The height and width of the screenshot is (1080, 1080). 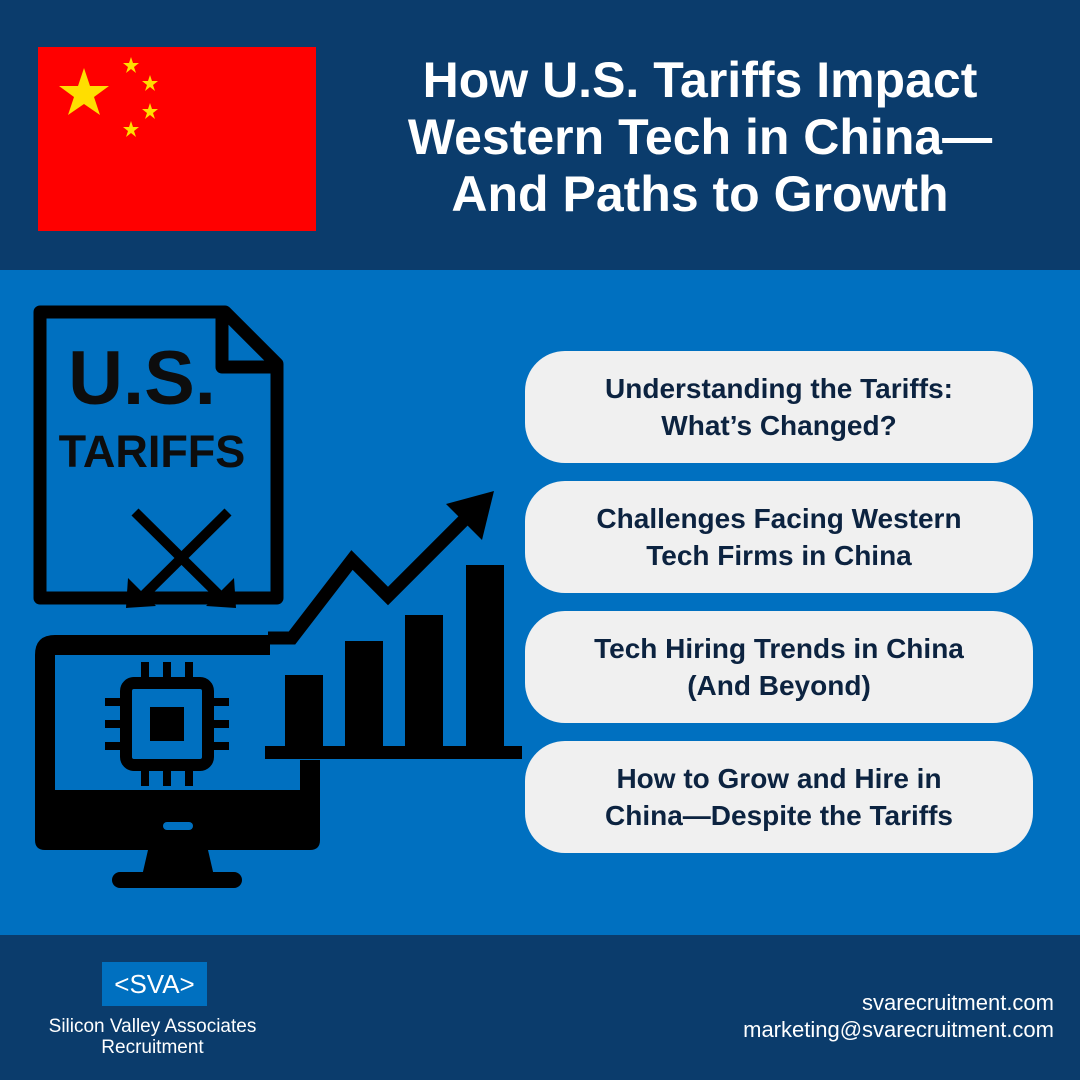 I want to click on logo: <SVA>, so click(x=154, y=984).